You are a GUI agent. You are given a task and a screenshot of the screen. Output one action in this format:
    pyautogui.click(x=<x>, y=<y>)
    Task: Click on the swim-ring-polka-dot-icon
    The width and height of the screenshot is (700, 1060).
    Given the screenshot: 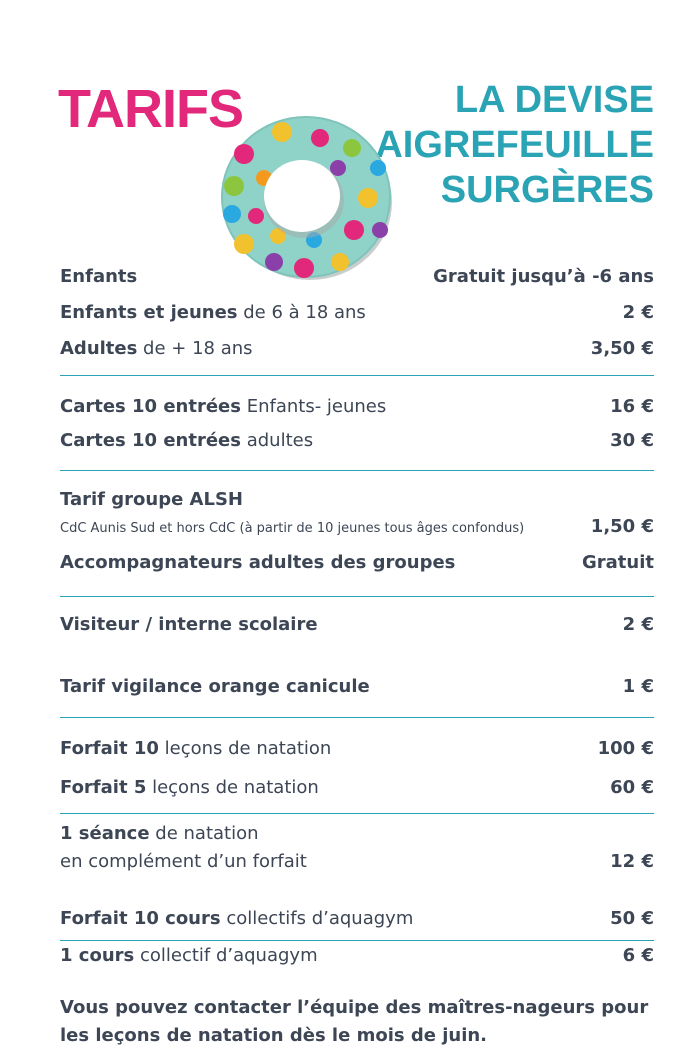 What is the action you would take?
    pyautogui.click(x=306, y=198)
    